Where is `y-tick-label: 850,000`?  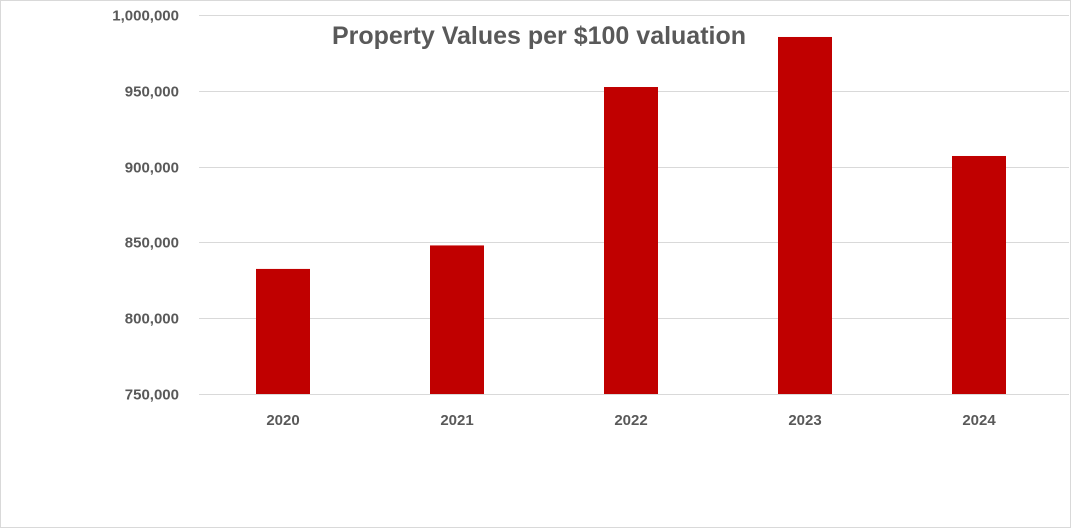
y-tick-label: 850,000 is located at coordinates (152, 243).